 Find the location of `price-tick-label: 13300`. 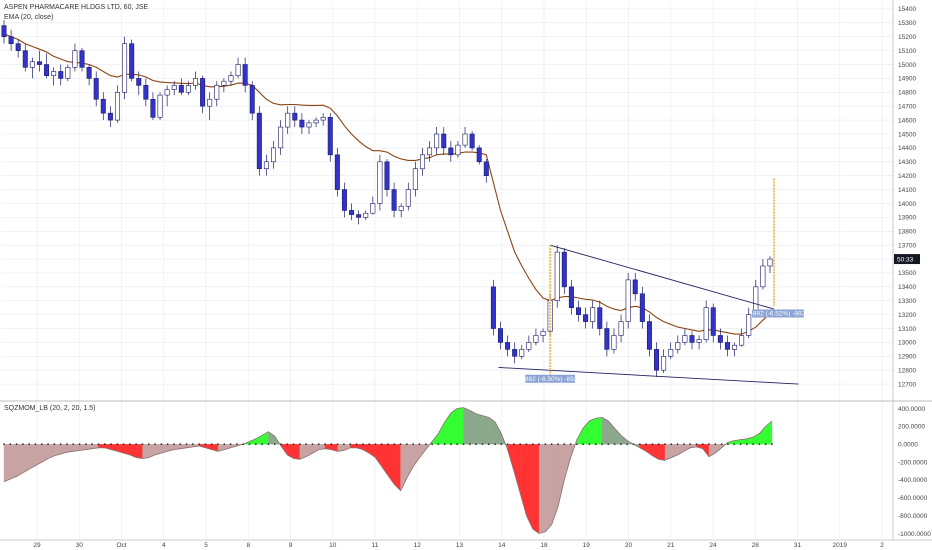

price-tick-label: 13300 is located at coordinates (907, 301).